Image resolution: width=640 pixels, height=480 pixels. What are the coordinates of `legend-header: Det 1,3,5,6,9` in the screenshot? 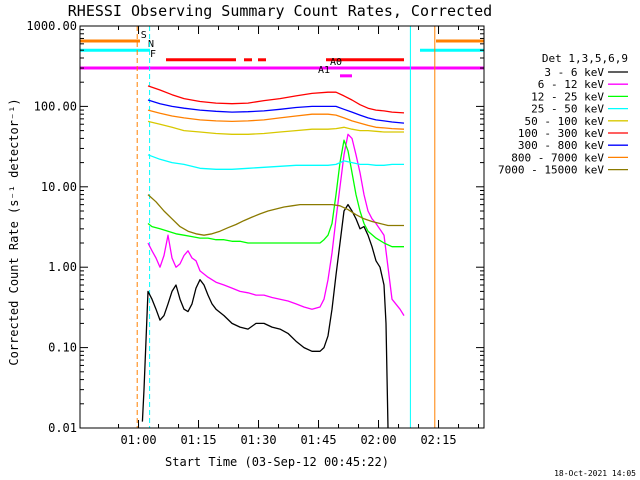 It's located at (585, 58).